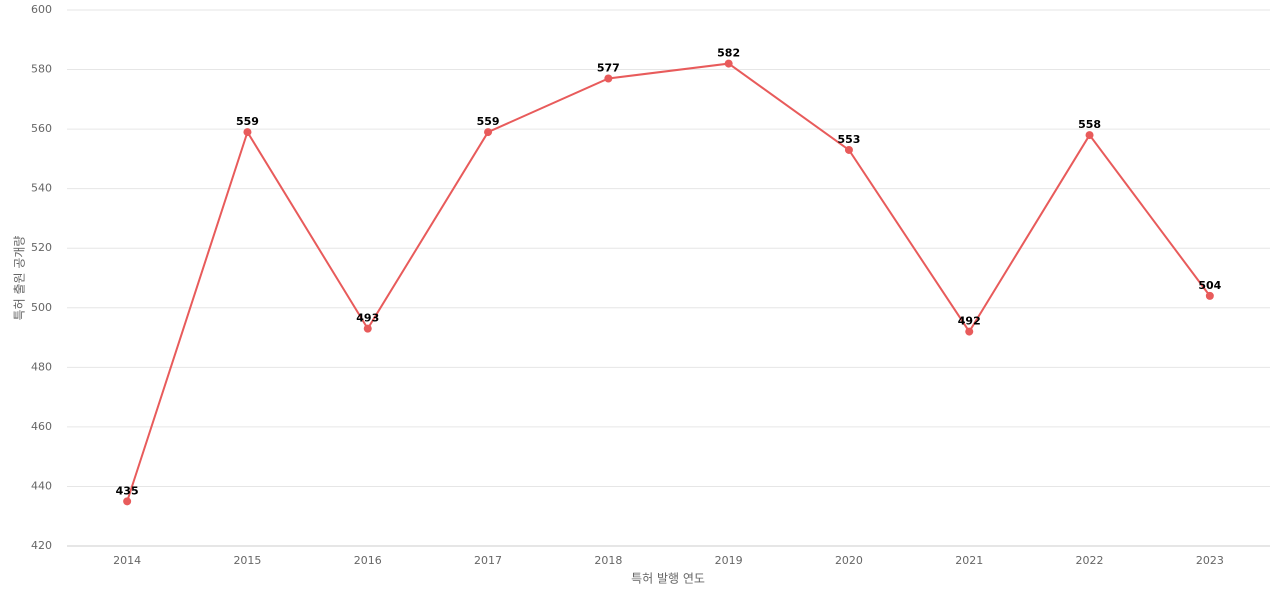 This screenshot has width=1280, height=600. What do you see at coordinates (41, 307) in the screenshot?
I see `y-tick-label: 500` at bounding box center [41, 307].